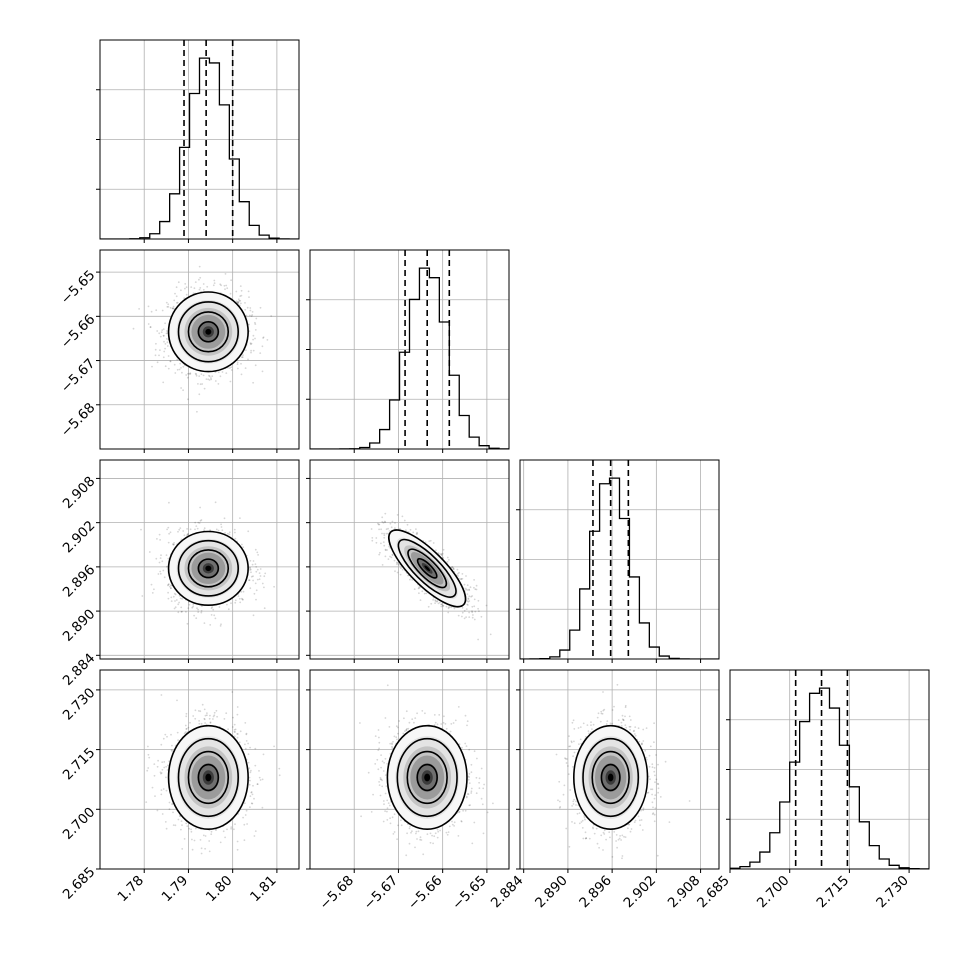 The image size is (970, 970). What do you see at coordinates (78, 376) in the screenshot?
I see `y-tick-label: −5.67` at bounding box center [78, 376].